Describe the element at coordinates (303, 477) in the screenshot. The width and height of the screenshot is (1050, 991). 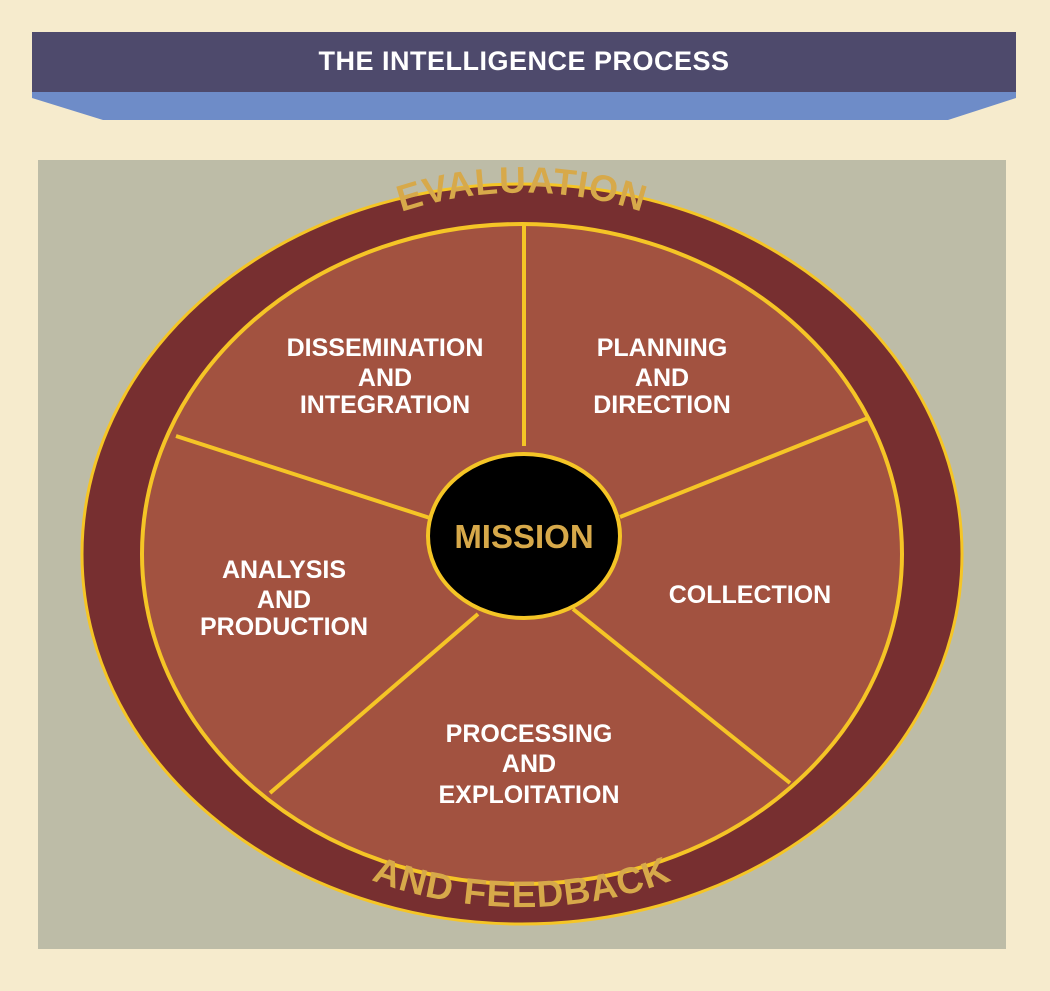
I see `divider-left` at that location.